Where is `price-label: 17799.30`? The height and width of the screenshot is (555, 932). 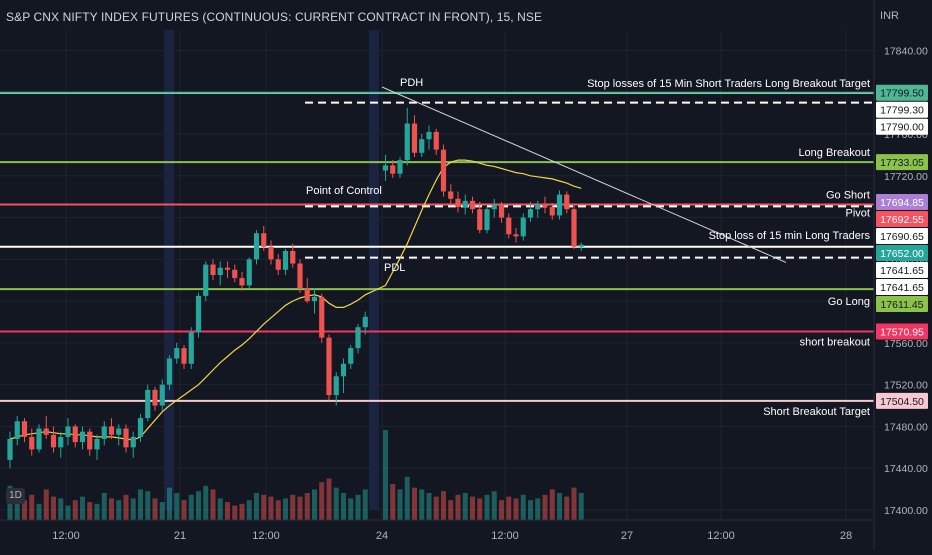
price-label: 17799.30 is located at coordinates (902, 109).